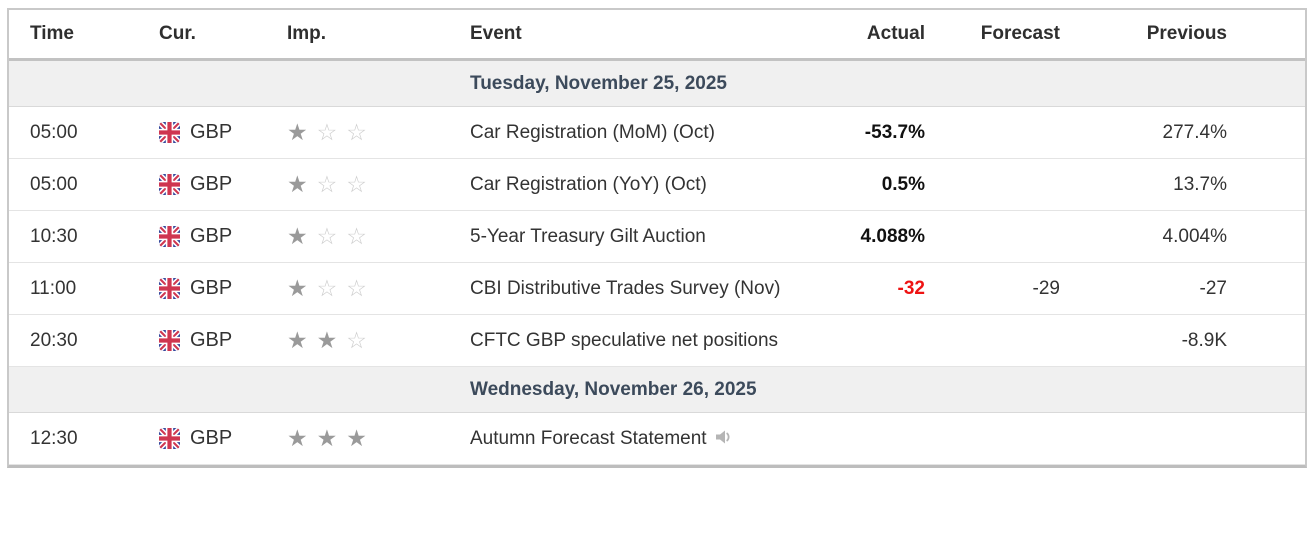 The height and width of the screenshot is (536, 1314). I want to click on previous-value: 277.4%, so click(1194, 132).